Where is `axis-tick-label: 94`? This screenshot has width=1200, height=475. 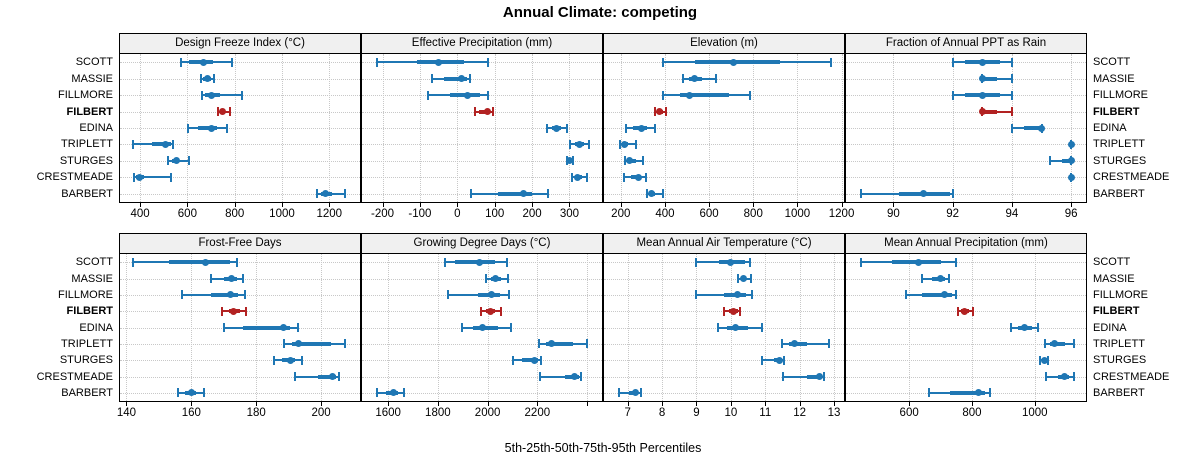
axis-tick-label: 94 is located at coordinates (1012, 214).